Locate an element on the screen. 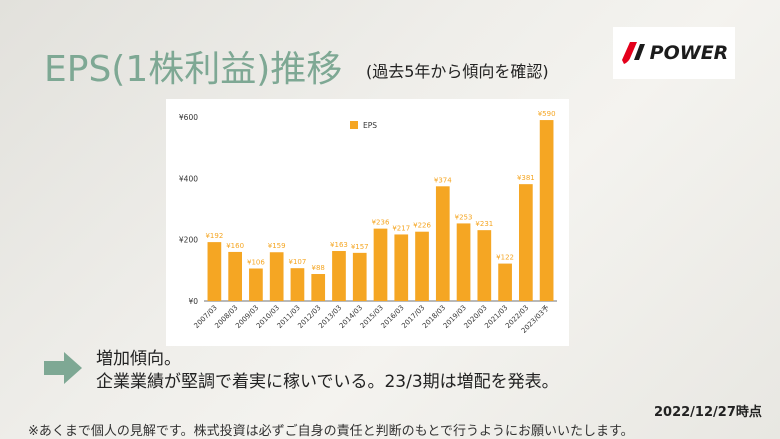 The image size is (780, 439). conclusion-text: 増加傾向。 企業業績が堅調で着実に稼いでいる。23/3期は増配を発表。 is located at coordinates (327, 371).